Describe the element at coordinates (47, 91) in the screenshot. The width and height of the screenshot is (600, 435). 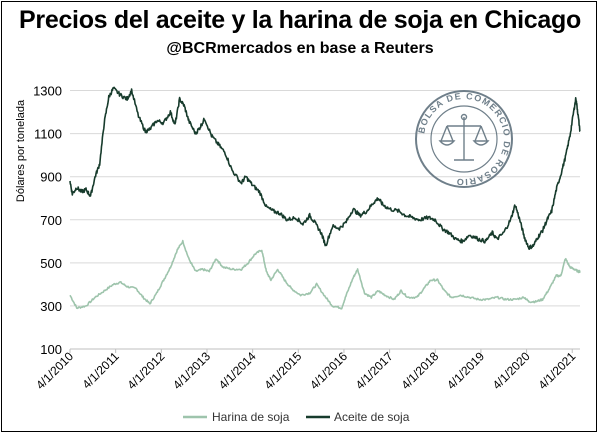
I see `y-tick-label: 1300` at that location.